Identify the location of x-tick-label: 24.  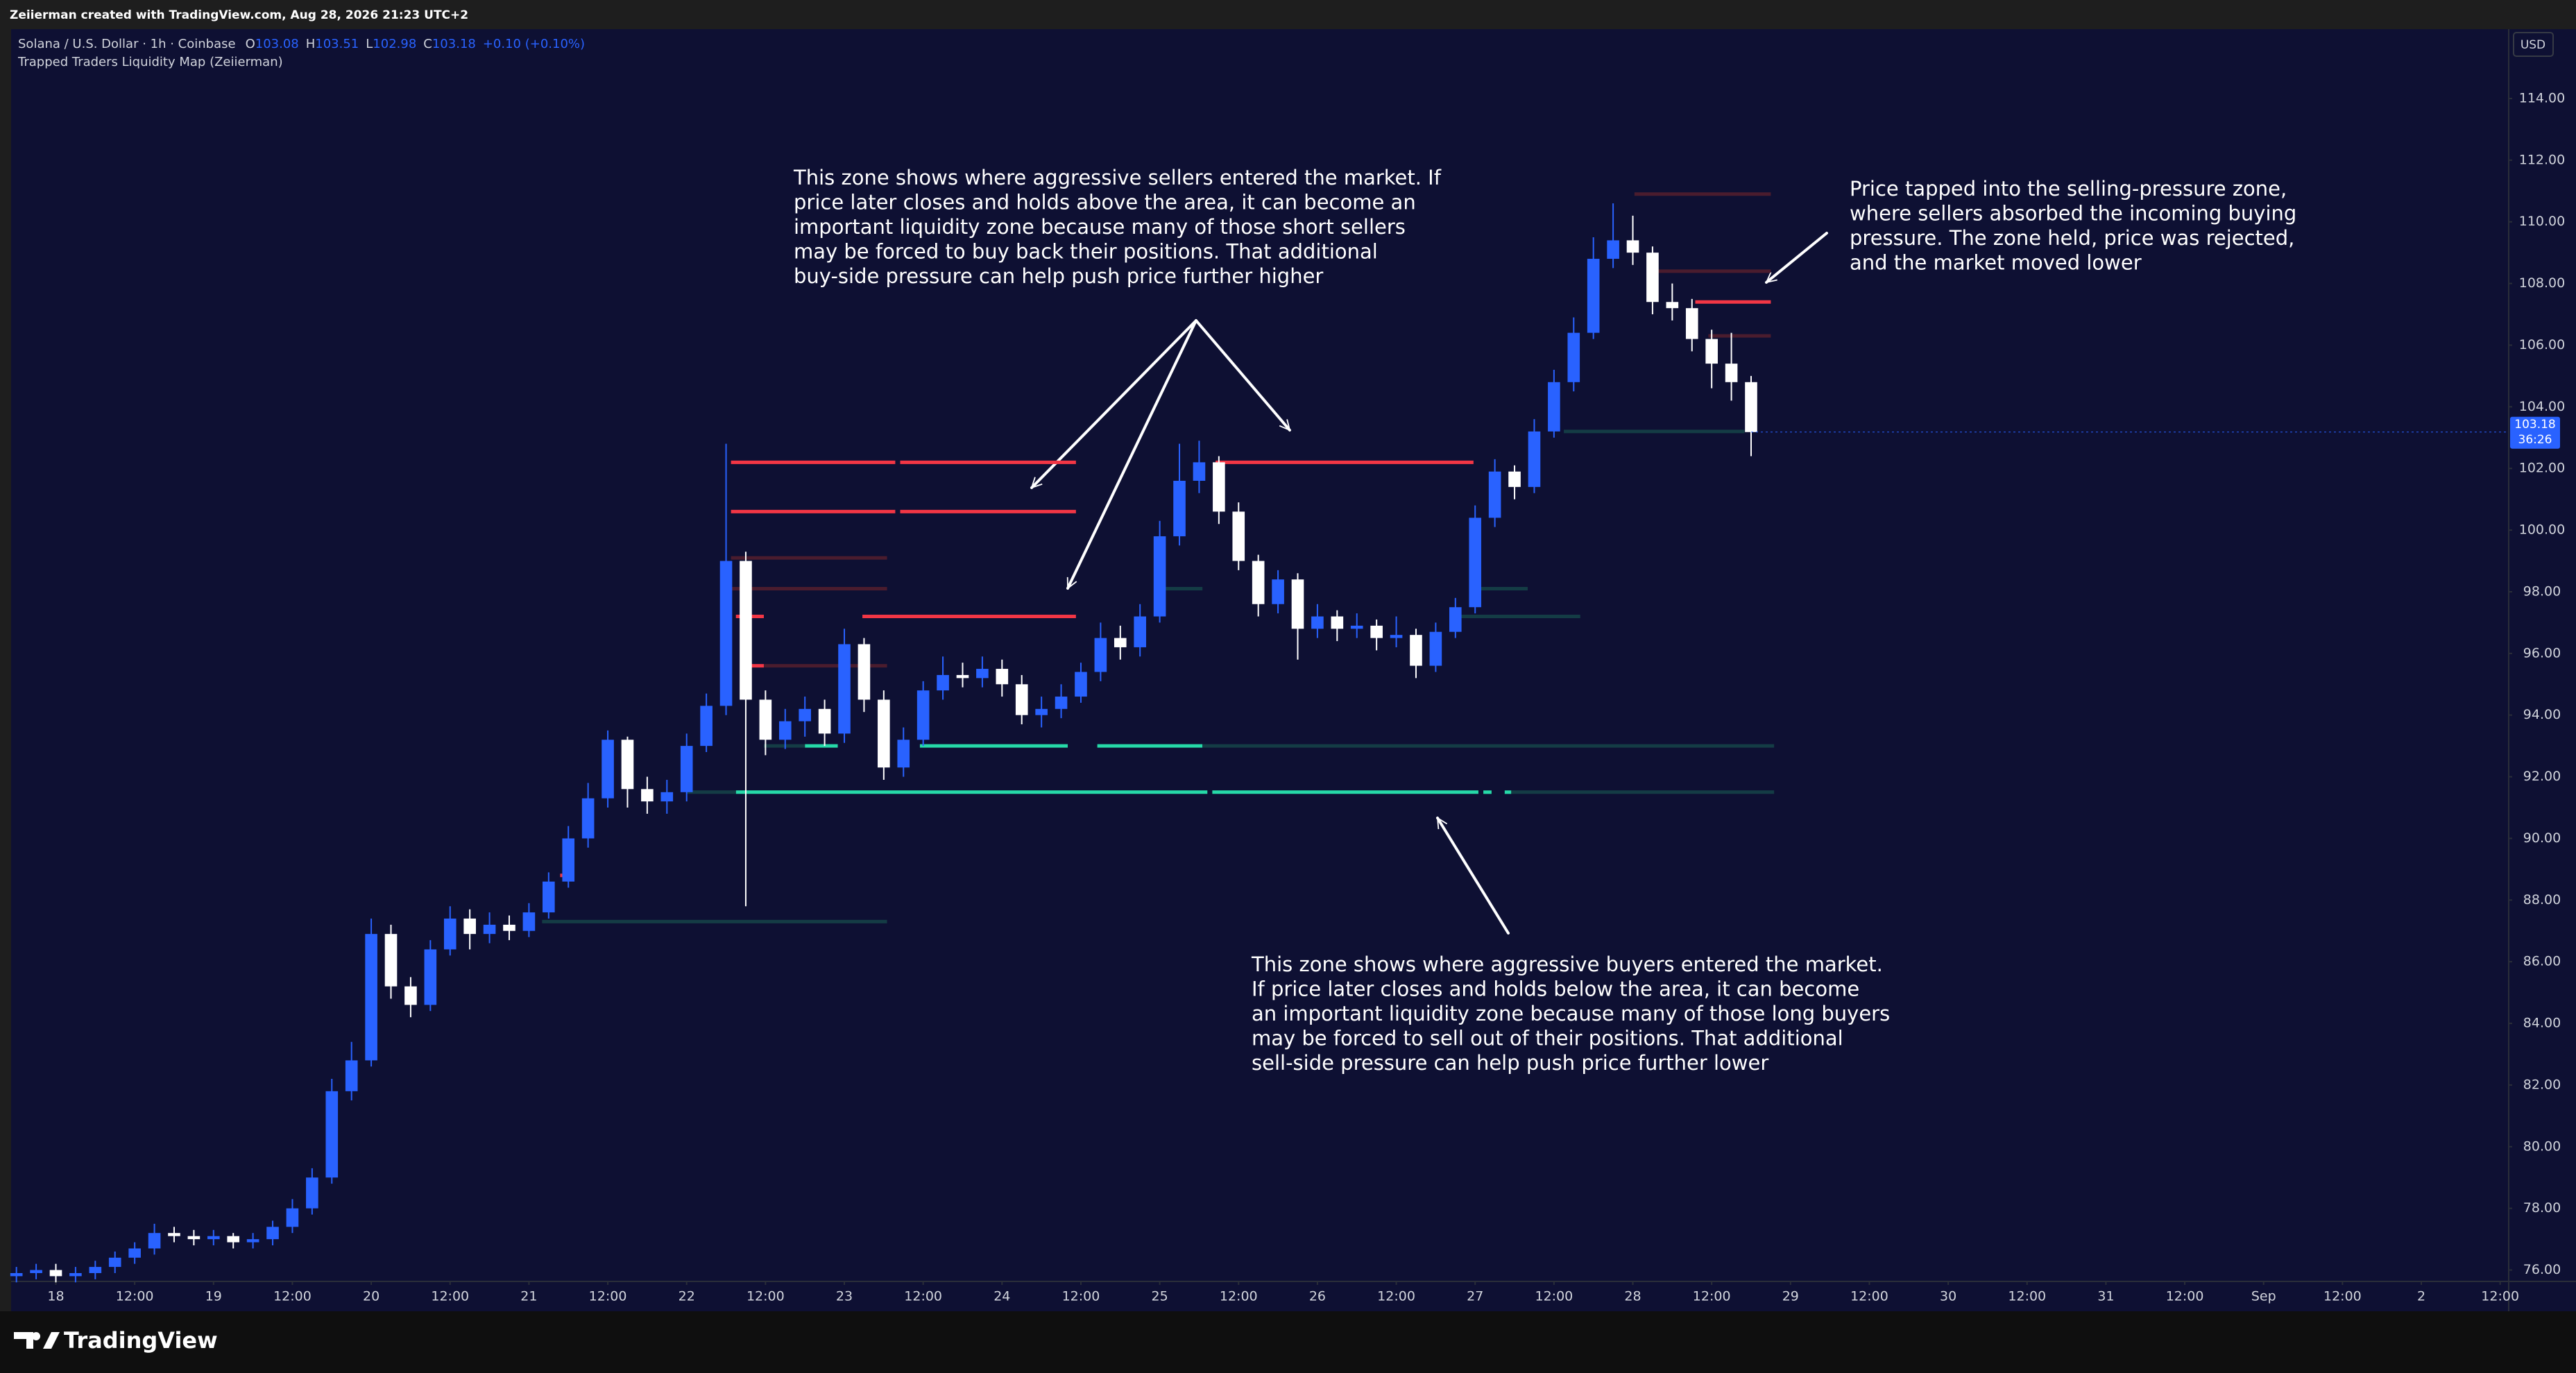
(1001, 1296).